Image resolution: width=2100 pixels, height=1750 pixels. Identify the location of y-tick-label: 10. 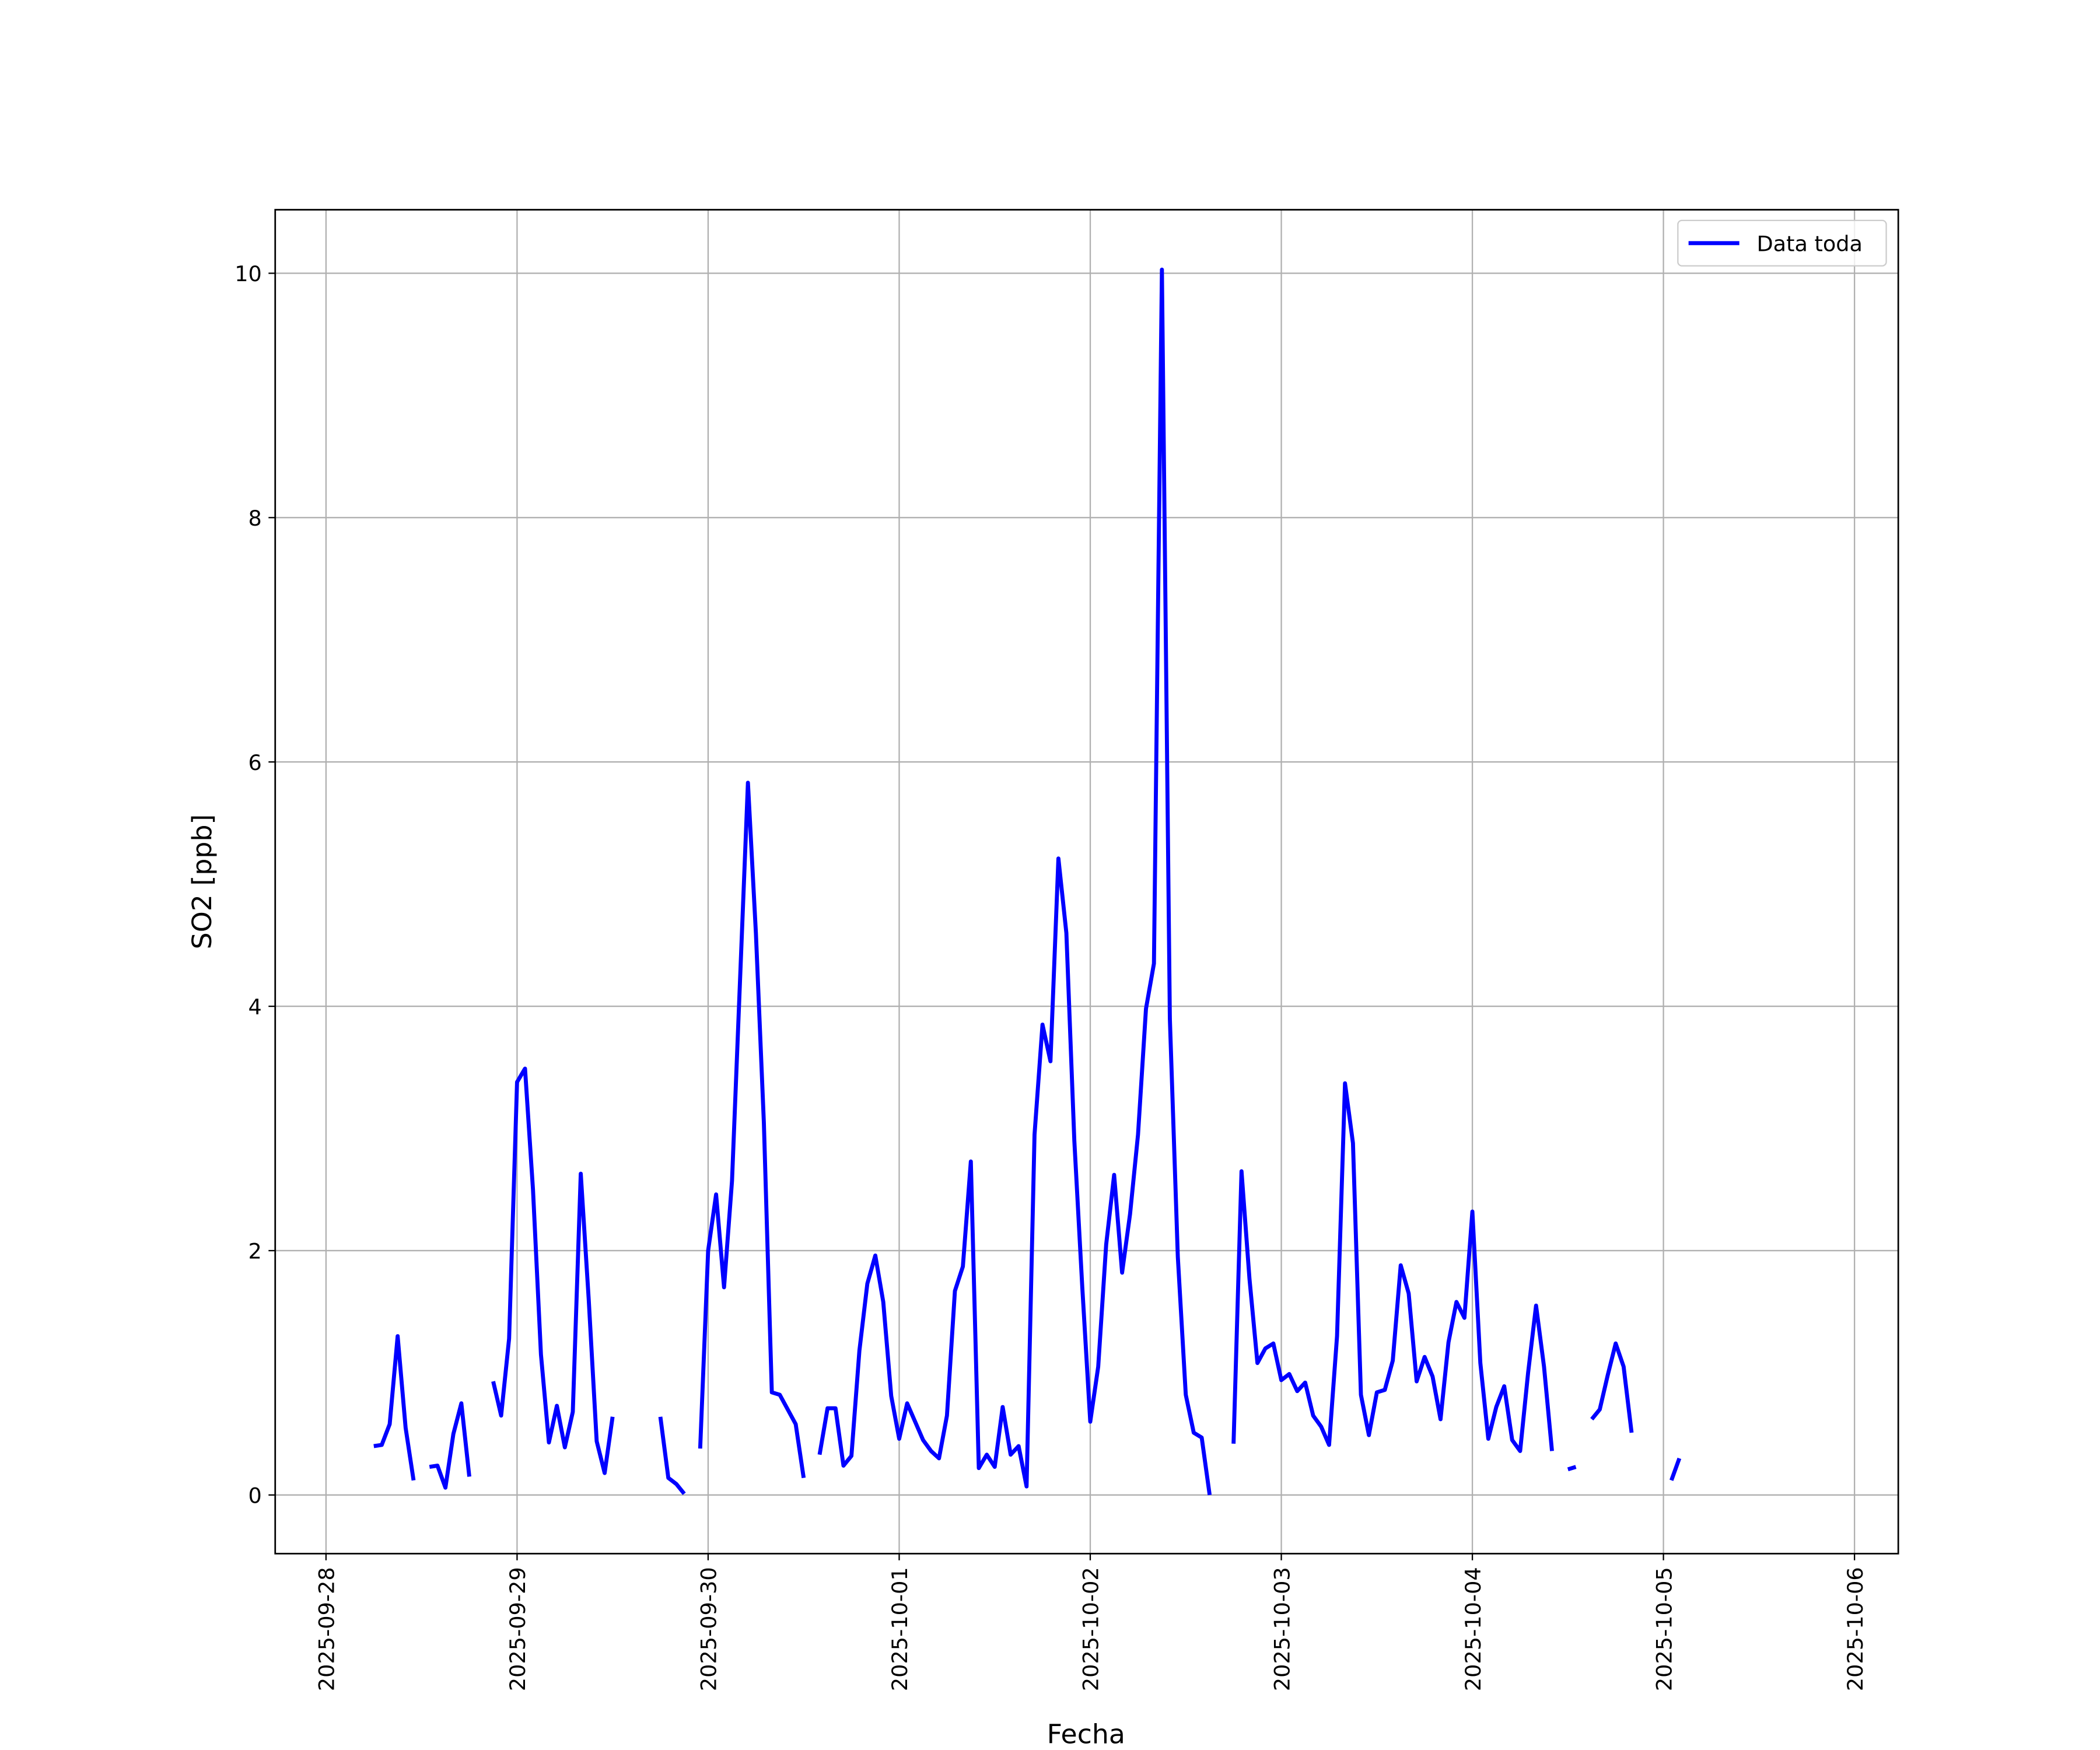
(249, 273).